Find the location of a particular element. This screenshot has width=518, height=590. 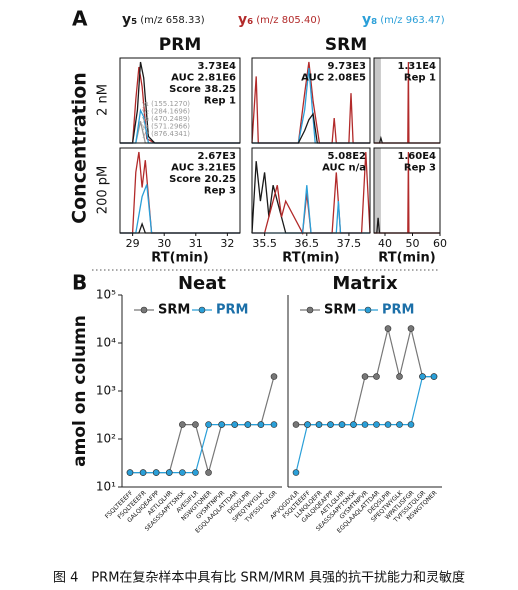

annotation: 2.67E3 is located at coordinates (217, 156).